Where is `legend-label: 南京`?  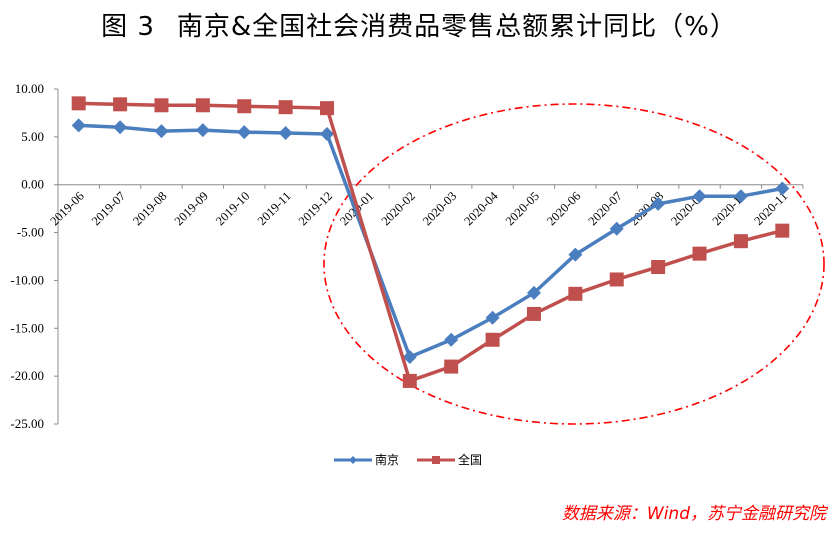 legend-label: 南京 is located at coordinates (387, 460).